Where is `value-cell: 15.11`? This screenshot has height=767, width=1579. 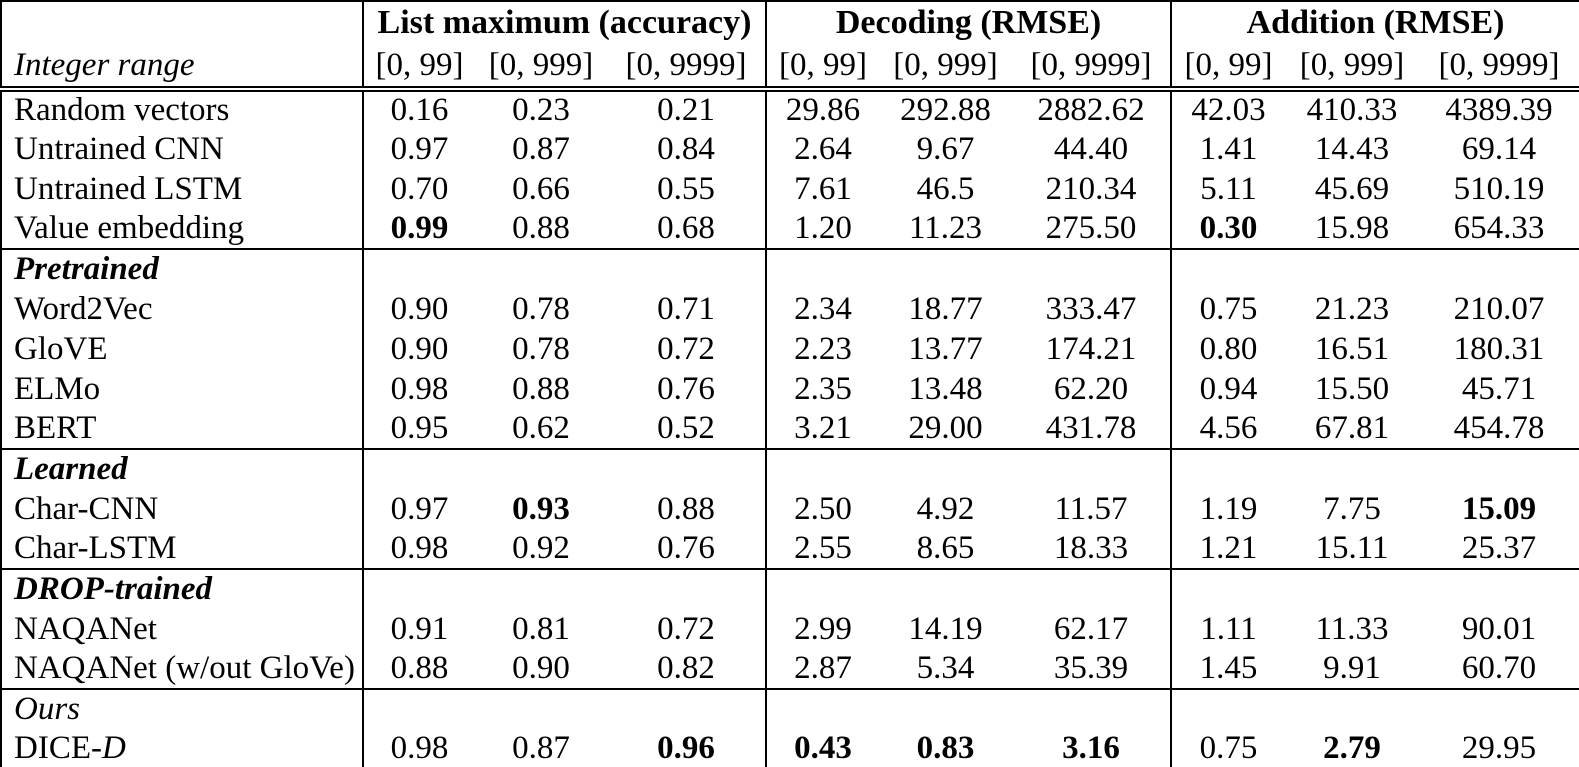
value-cell: 15.11 is located at coordinates (1352, 548).